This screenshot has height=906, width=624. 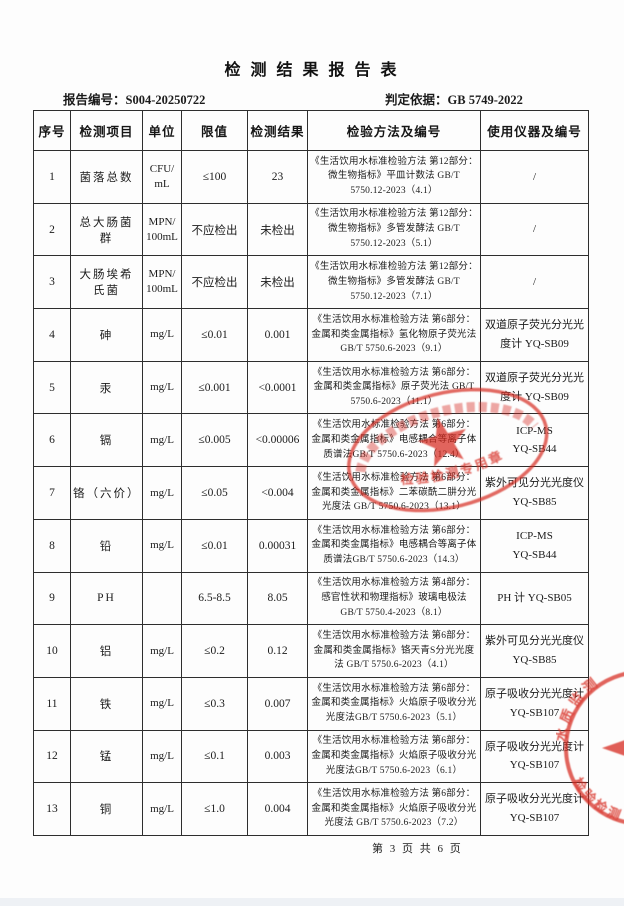 What do you see at coordinates (106, 130) in the screenshot?
I see `header-item: 检测项目` at bounding box center [106, 130].